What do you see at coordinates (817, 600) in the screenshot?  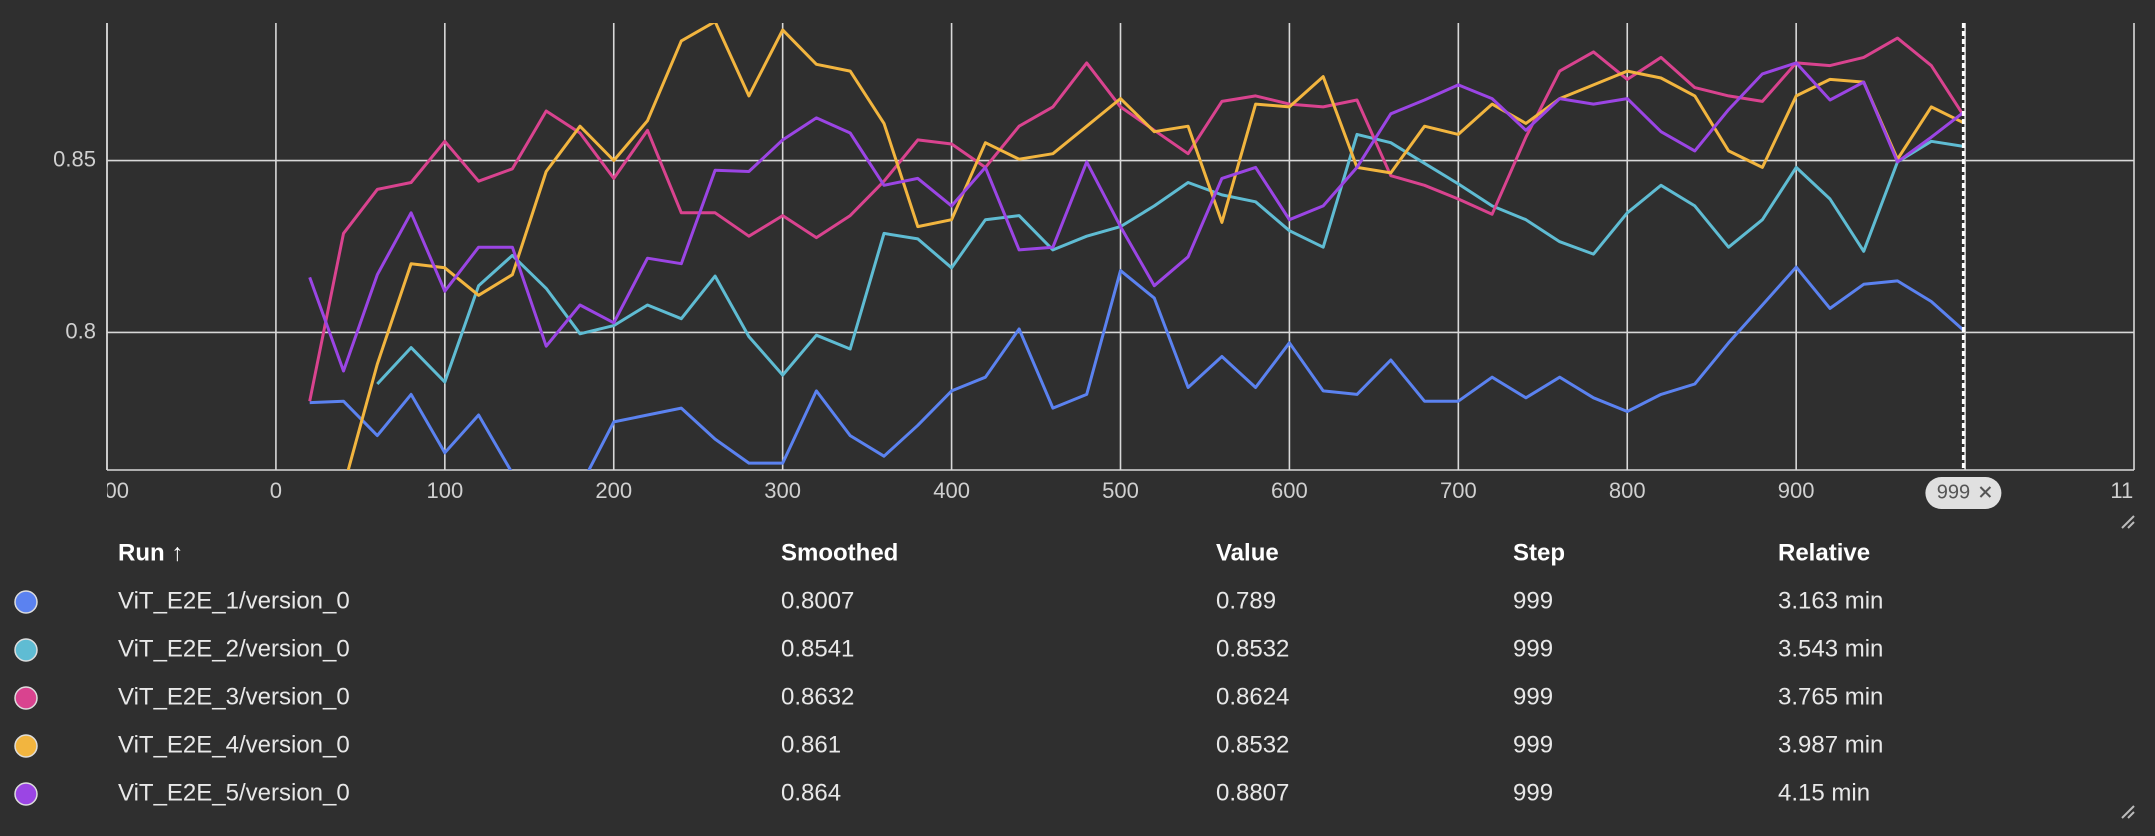 I see `table-cell: 0.8007` at bounding box center [817, 600].